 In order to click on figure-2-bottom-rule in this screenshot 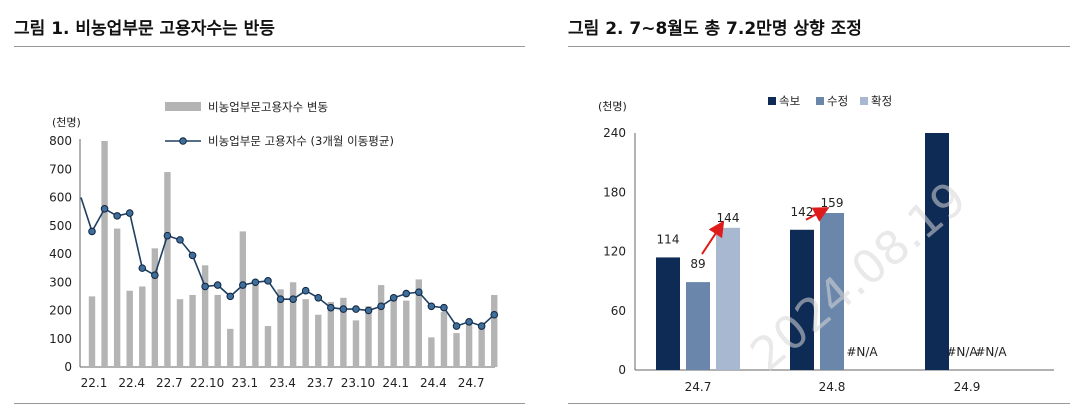, I will do `click(819, 403)`.